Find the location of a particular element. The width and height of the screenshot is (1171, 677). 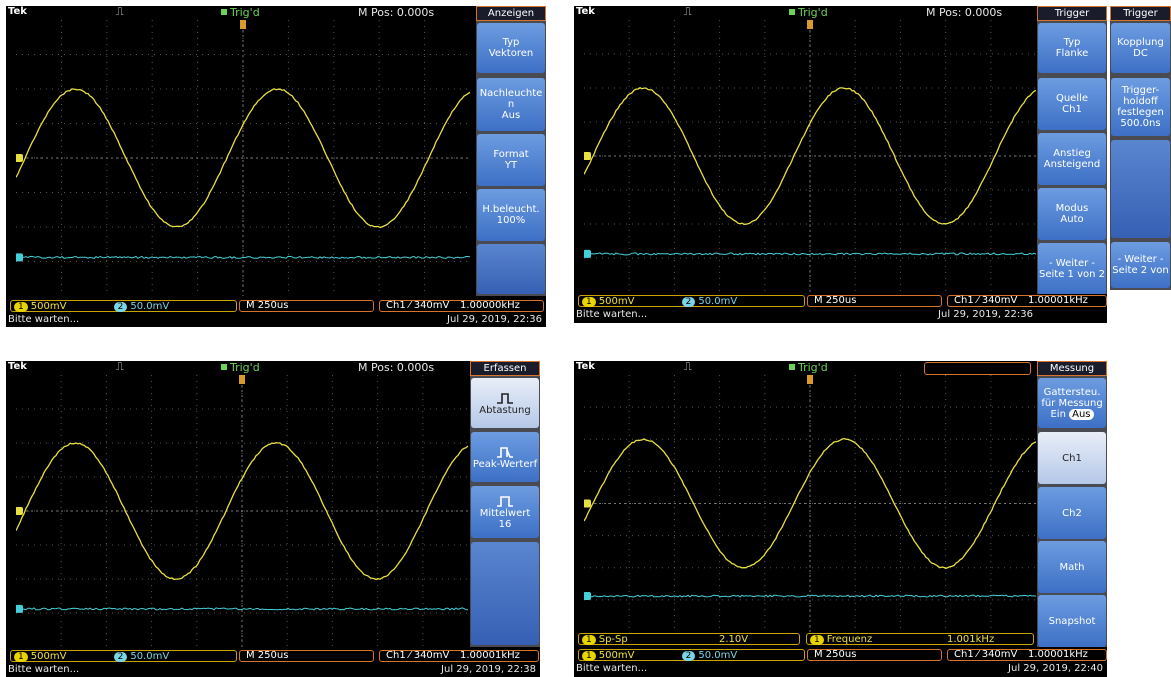

gating-button: Gattersteu. für Messung Ein Aus is located at coordinates (1072, 403).